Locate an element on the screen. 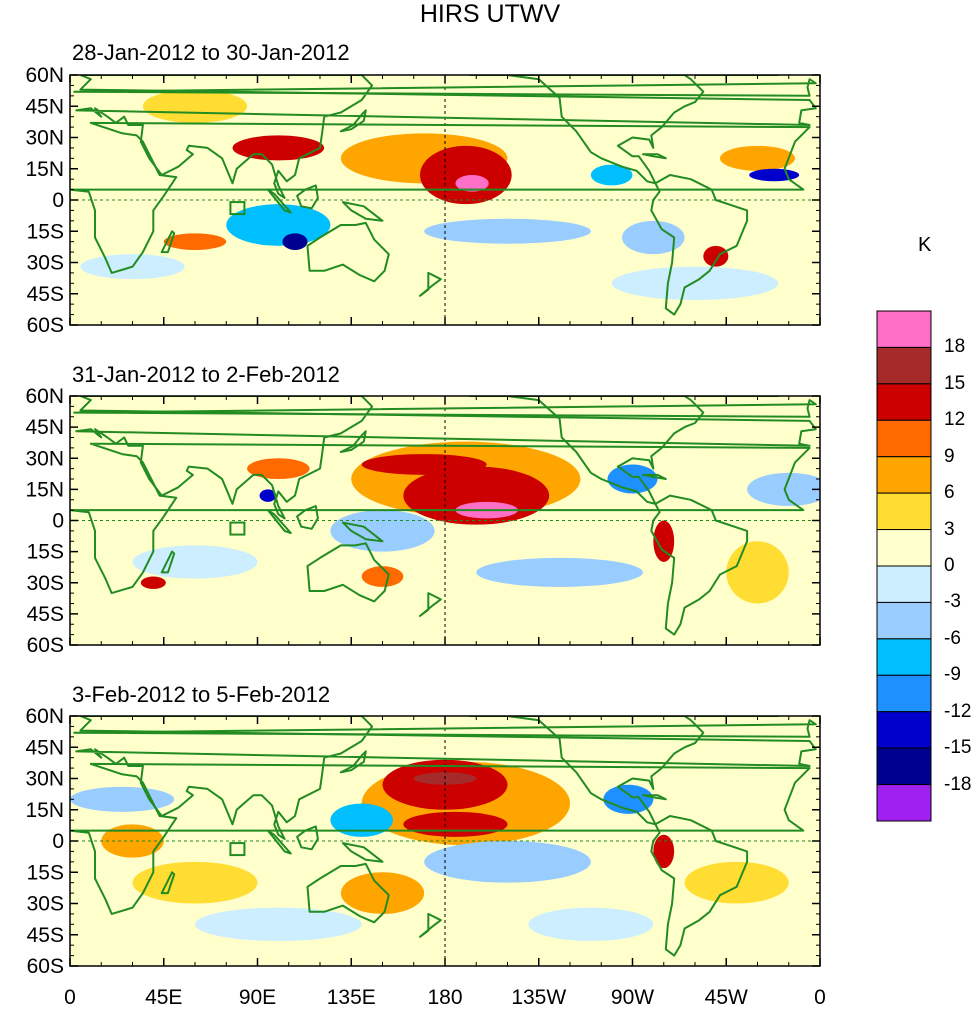 The image size is (980, 1014). colorbar-tick-label: 15 is located at coordinates (955, 383).